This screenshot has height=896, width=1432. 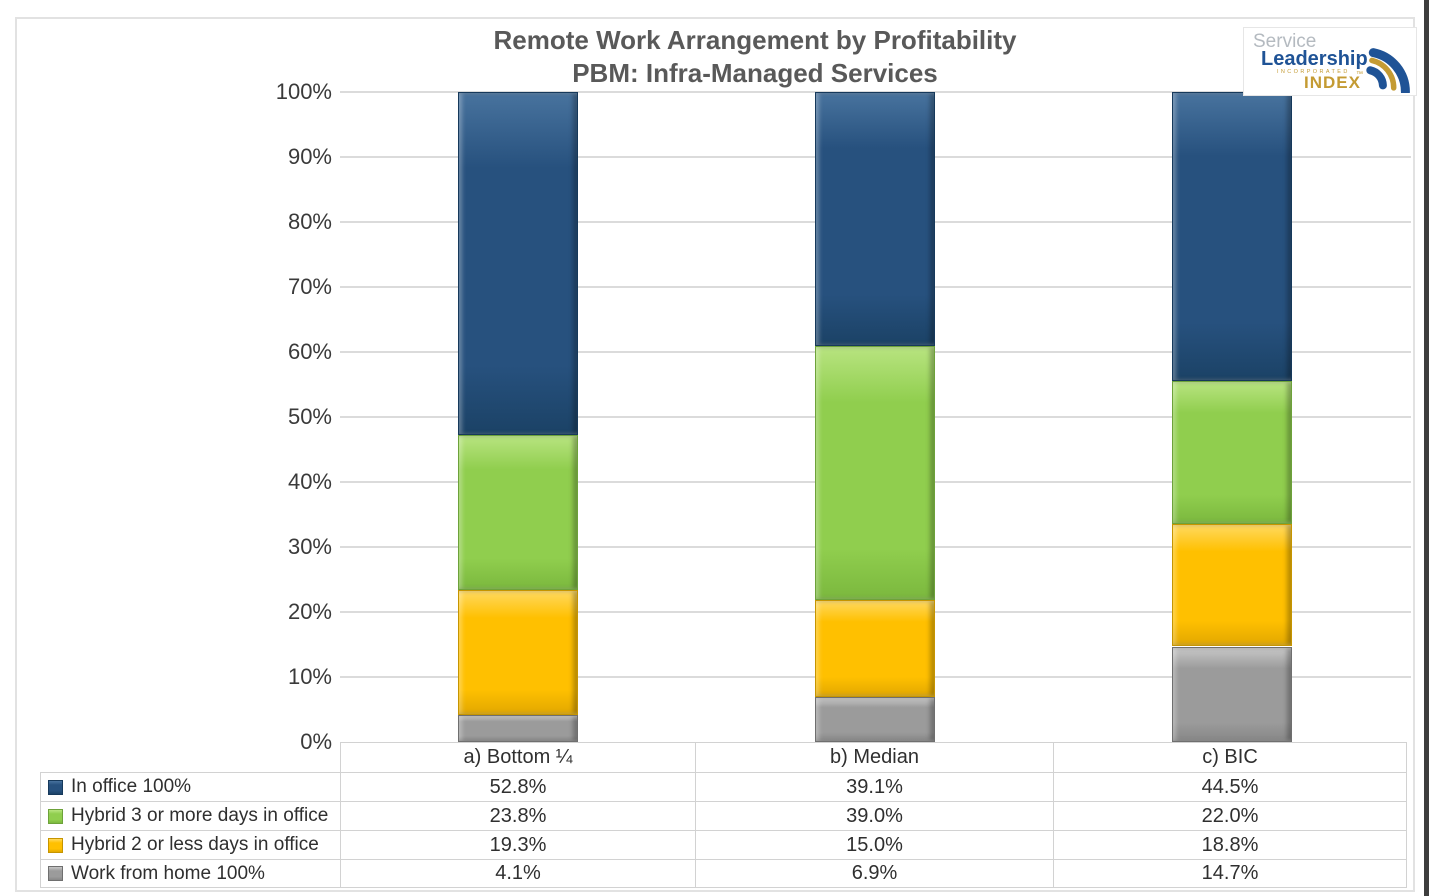 What do you see at coordinates (1359, 74) in the screenshot?
I see `logo-trademark: ™` at bounding box center [1359, 74].